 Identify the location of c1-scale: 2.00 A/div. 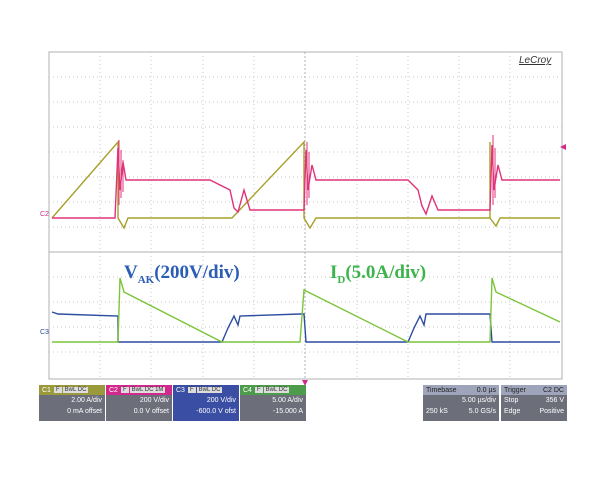
(86, 400).